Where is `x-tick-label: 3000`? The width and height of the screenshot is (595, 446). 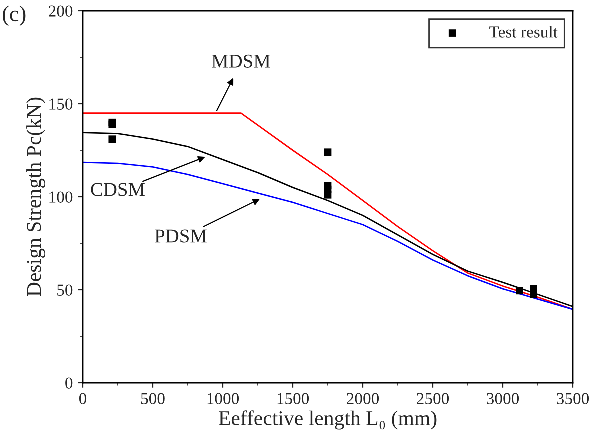
x-tick-label: 3000 is located at coordinates (503, 398).